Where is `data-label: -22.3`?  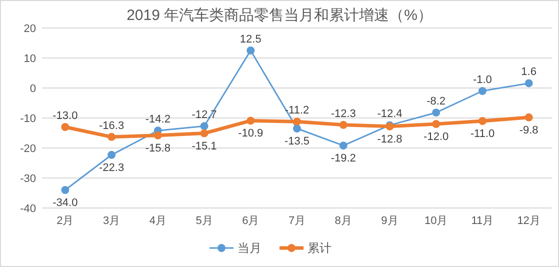
data-label: -22.3 is located at coordinates (111, 168).